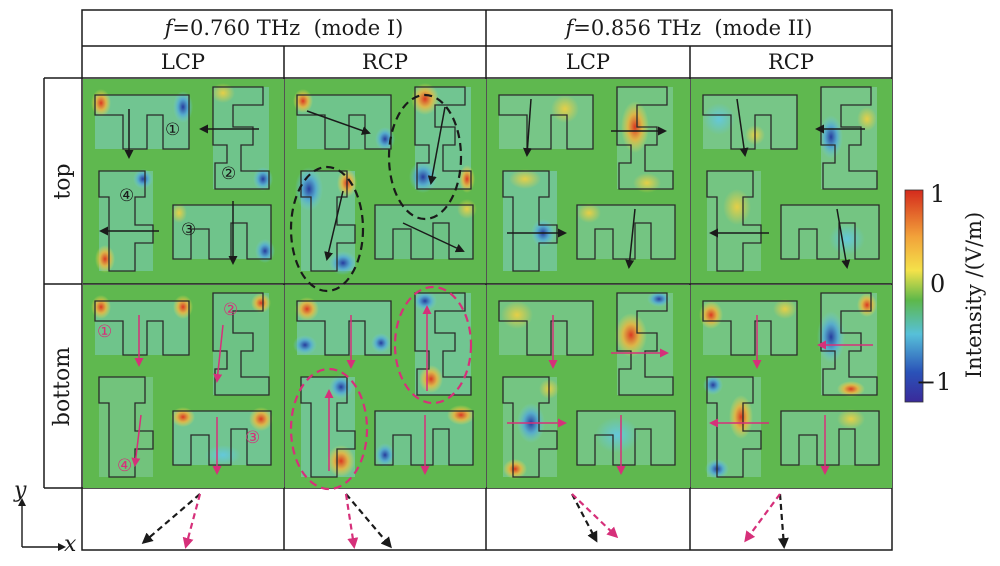 The height and width of the screenshot is (566, 1000). I want to click on column-header-rcp-2: RCP, so click(790, 62).